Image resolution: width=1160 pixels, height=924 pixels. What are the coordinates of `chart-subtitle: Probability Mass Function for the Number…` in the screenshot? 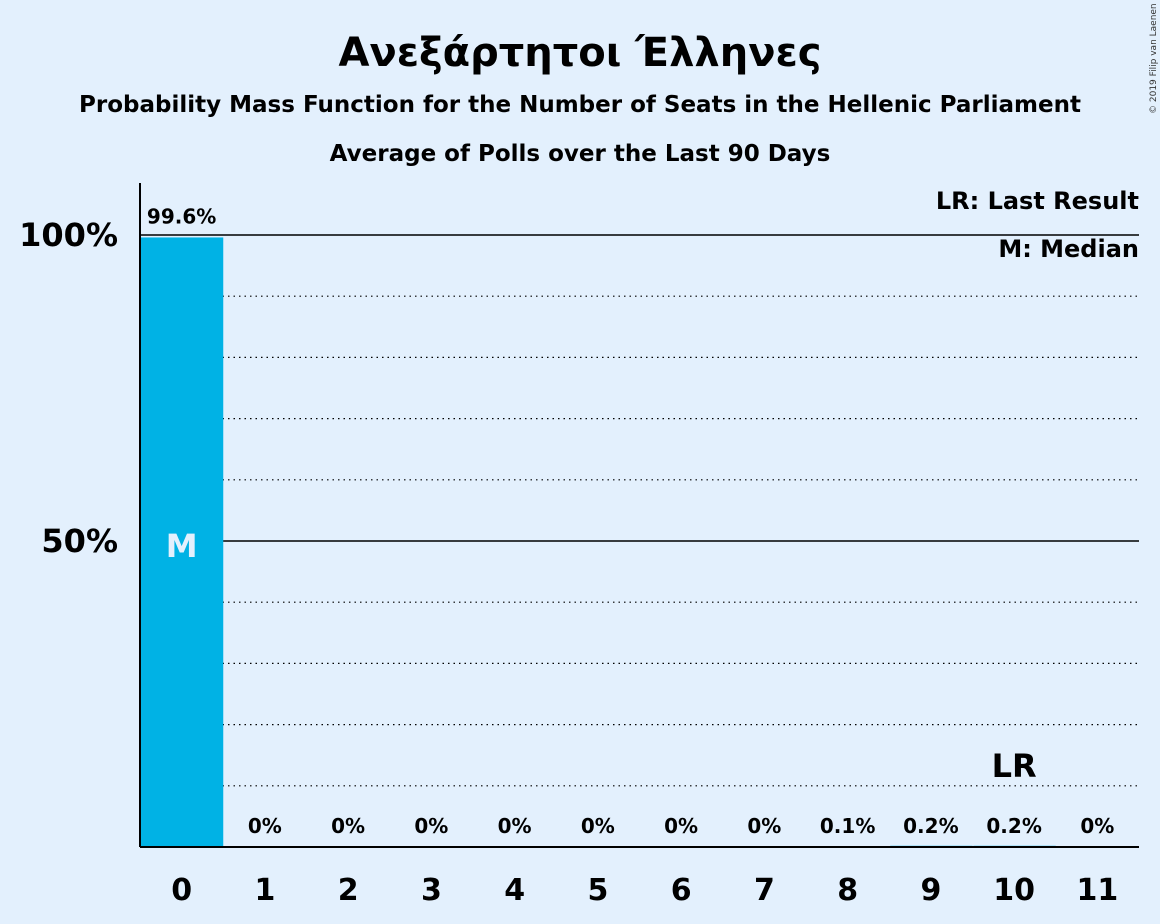 It's located at (580, 105).